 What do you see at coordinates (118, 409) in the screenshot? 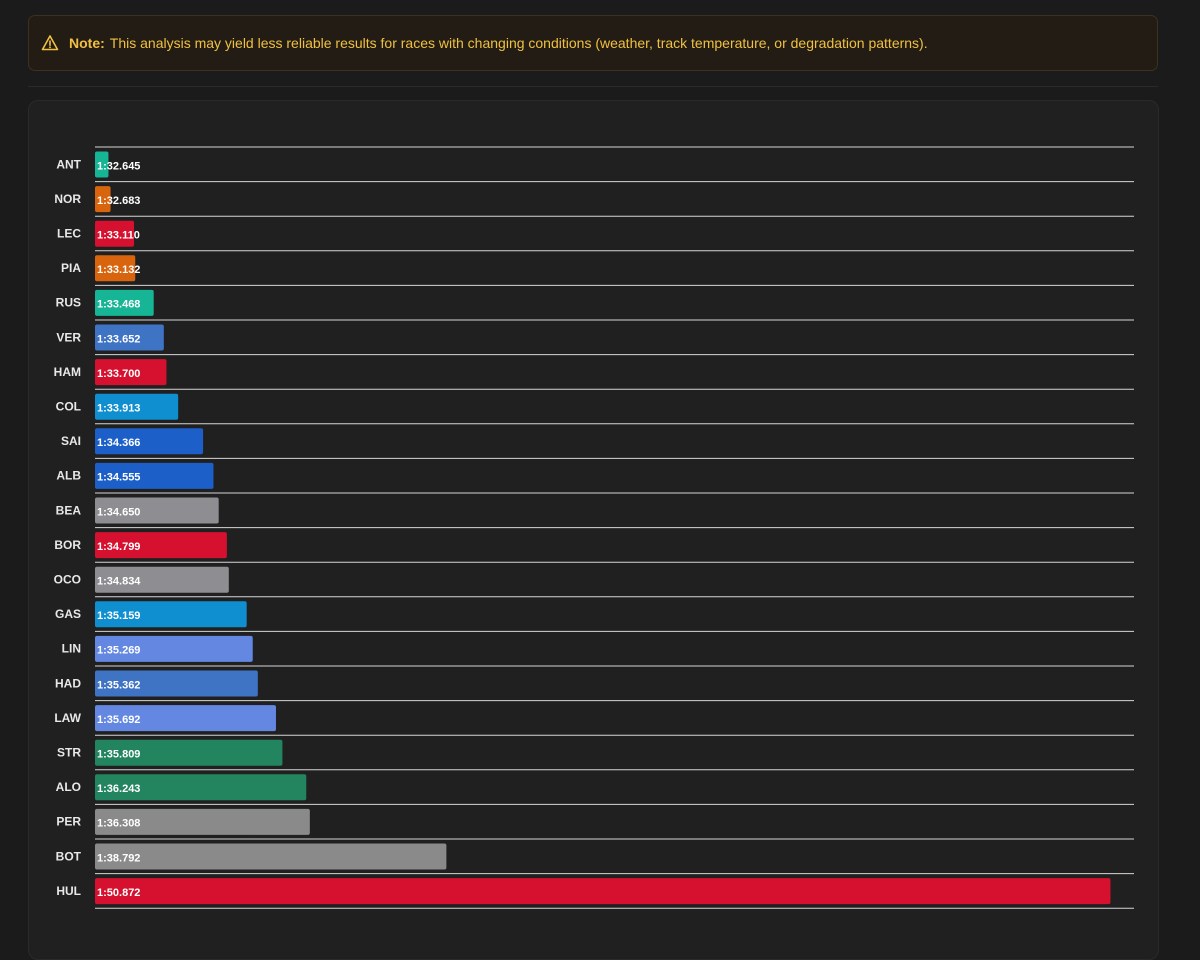
I see `bar-value-label: 1:33.913` at bounding box center [118, 409].